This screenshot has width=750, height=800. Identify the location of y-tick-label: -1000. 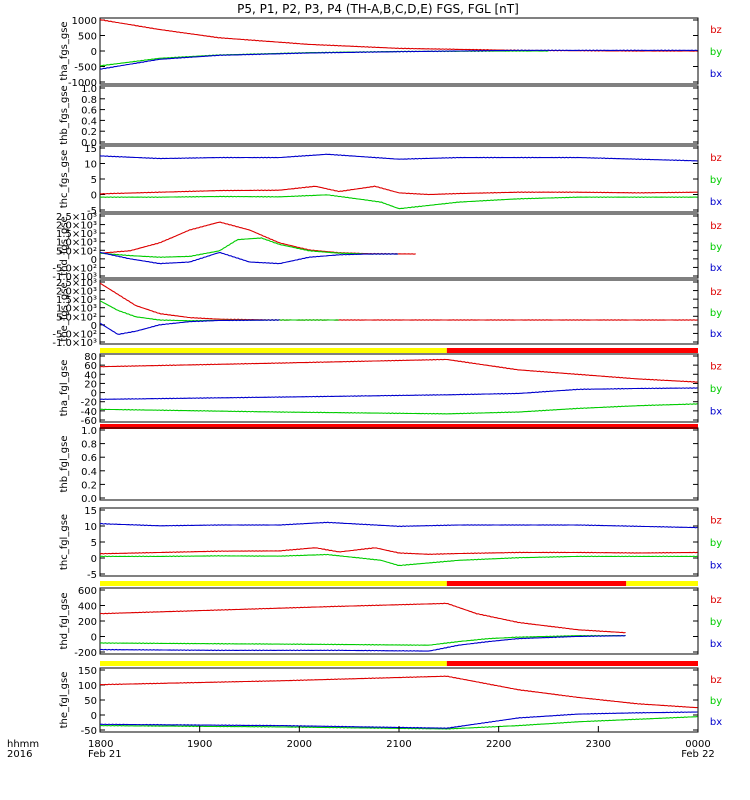
(82, 83).